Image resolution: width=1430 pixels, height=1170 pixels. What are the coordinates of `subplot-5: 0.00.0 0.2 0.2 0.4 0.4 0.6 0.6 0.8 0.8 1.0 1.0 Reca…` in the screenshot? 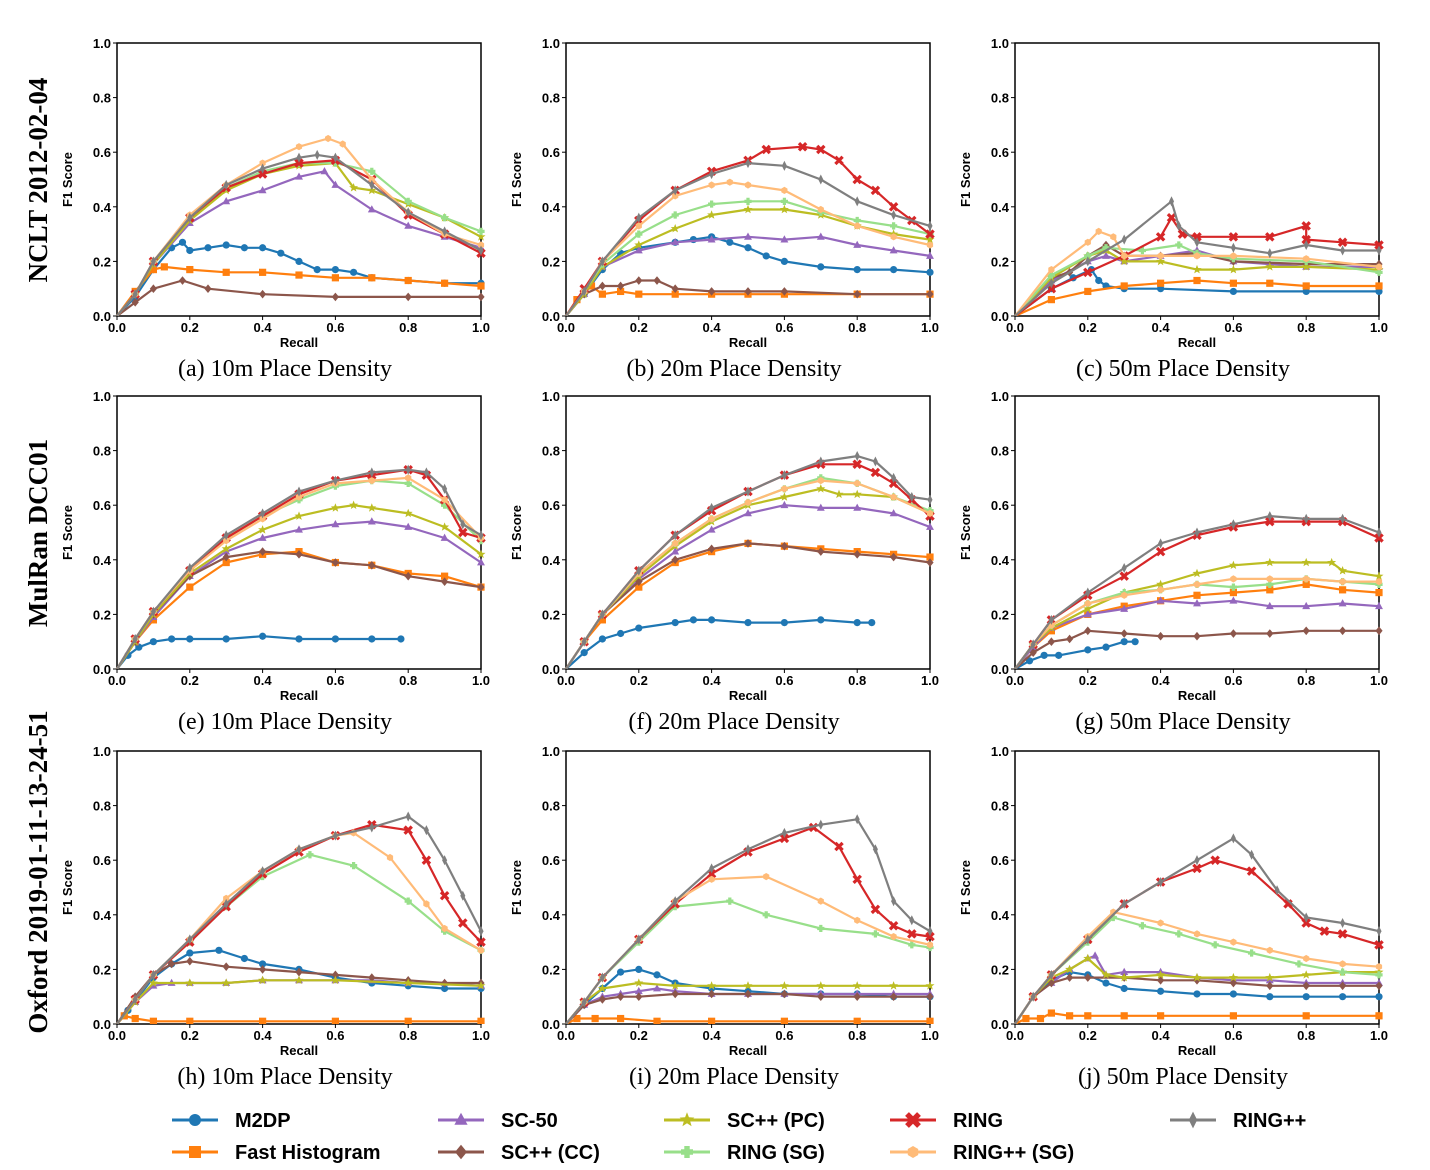 It's located at (724, 562).